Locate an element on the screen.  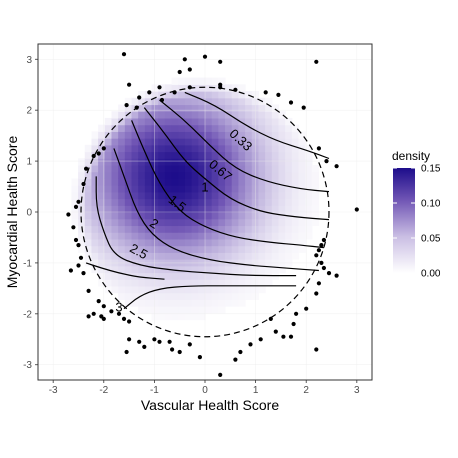
legend-colorbar is located at coordinates (404, 220).